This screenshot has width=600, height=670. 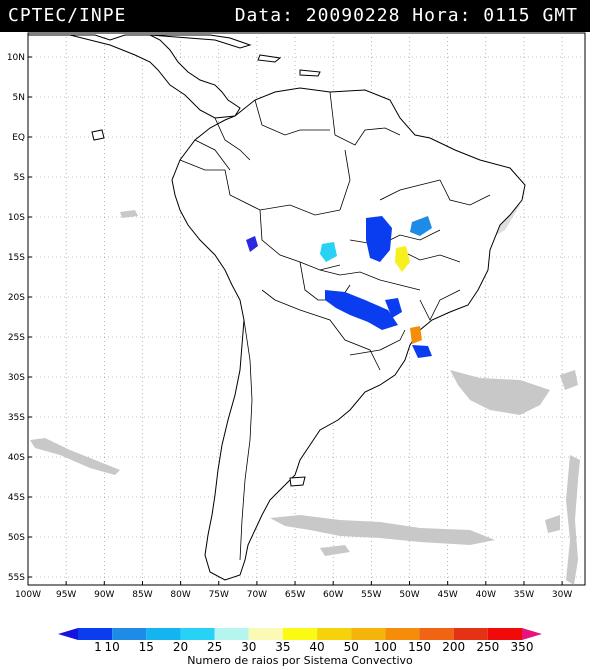 I want to click on legend-label: 40, so click(x=316, y=647).